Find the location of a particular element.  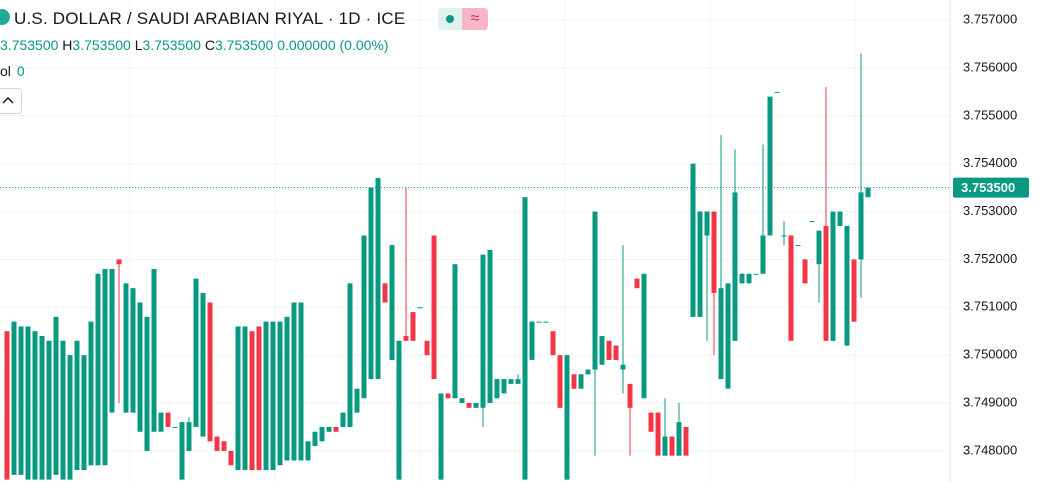

open-value: 3.753500 is located at coordinates (29, 45).